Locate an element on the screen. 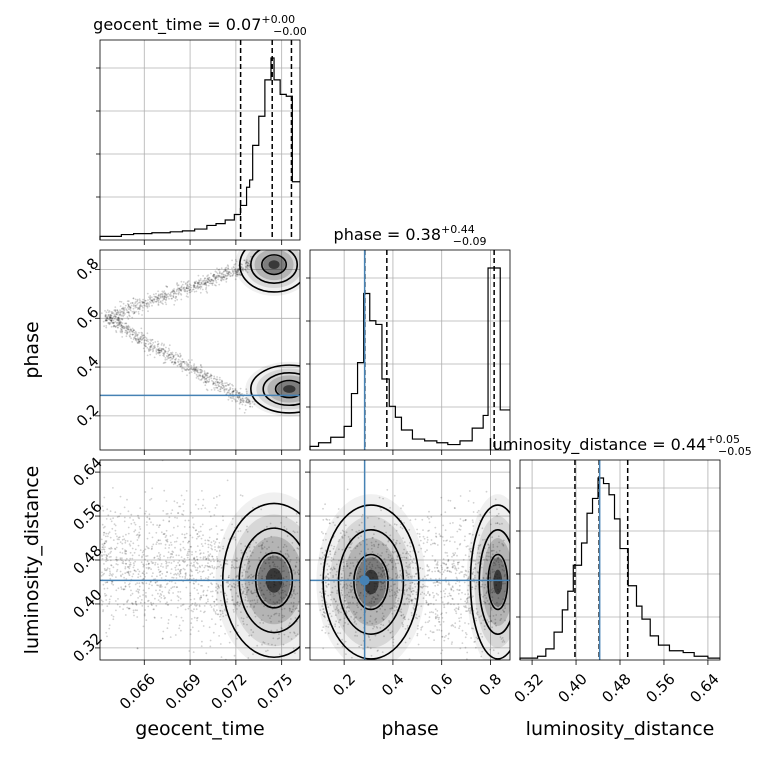  injection-point is located at coordinates (364, 580).